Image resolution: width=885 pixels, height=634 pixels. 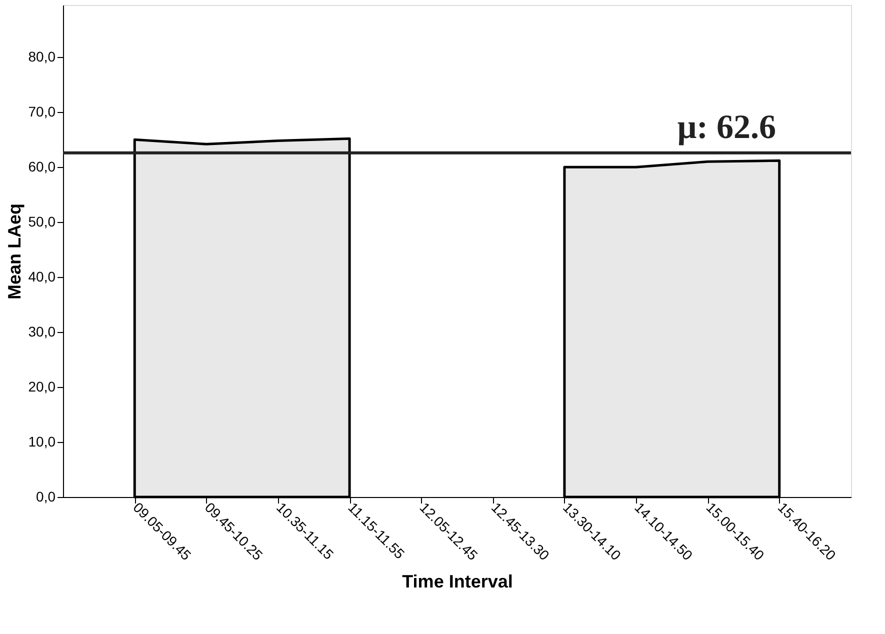 What do you see at coordinates (14, 251) in the screenshot?
I see `y-axis-title: Mean LAeq` at bounding box center [14, 251].